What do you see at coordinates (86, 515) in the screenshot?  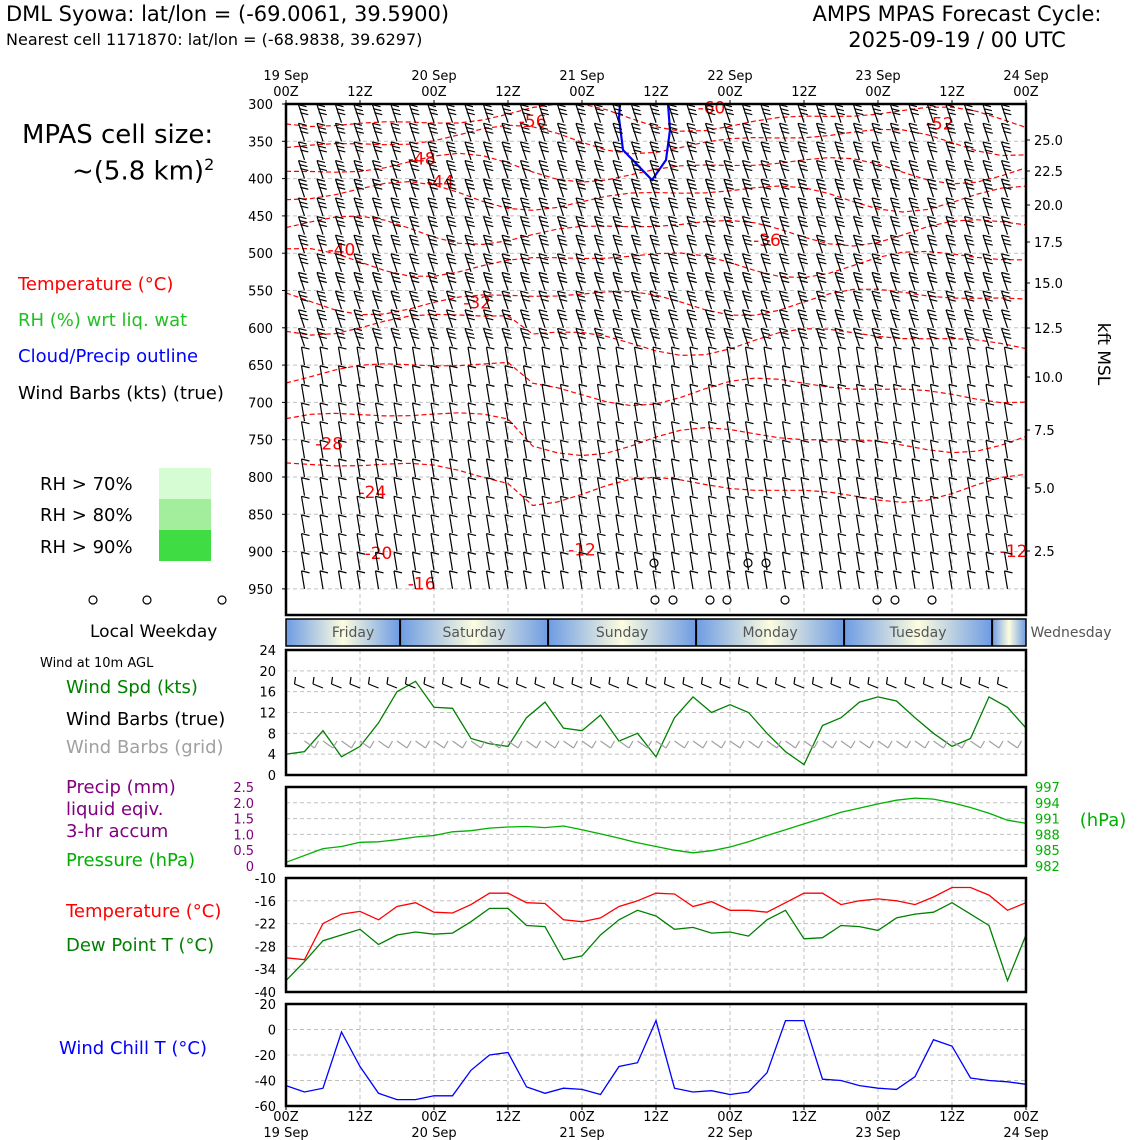 I see `rh-80-label: RH > 80%` at bounding box center [86, 515].